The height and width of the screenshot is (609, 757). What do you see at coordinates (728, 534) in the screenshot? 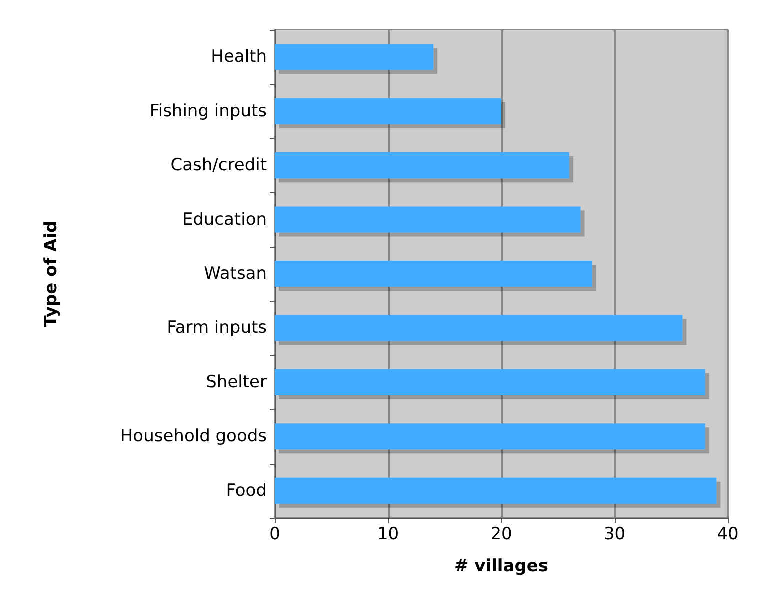
I see `x-tick-label: 40` at bounding box center [728, 534].